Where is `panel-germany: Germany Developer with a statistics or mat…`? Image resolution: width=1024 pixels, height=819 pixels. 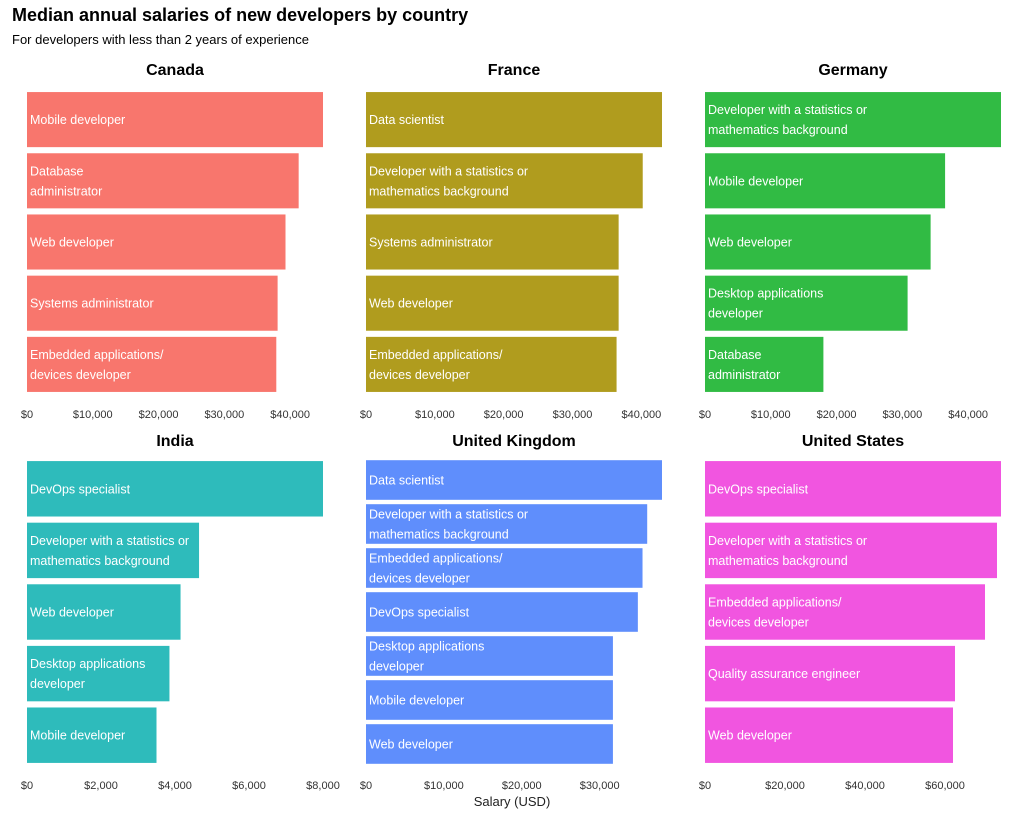
panel-germany: Germany Developer with a statistics or mat… is located at coordinates (850, 241).